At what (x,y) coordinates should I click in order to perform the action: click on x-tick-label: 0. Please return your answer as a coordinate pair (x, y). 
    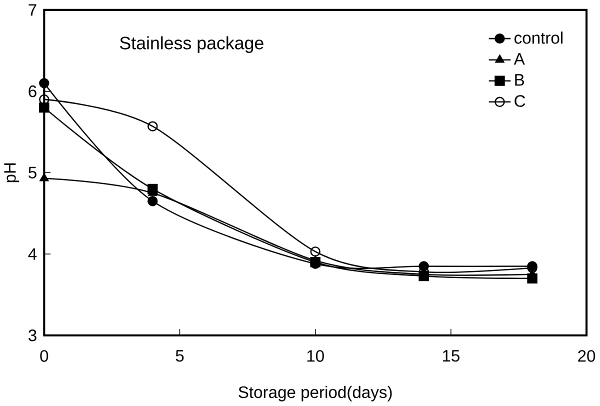
    Looking at the image, I should click on (44, 356).